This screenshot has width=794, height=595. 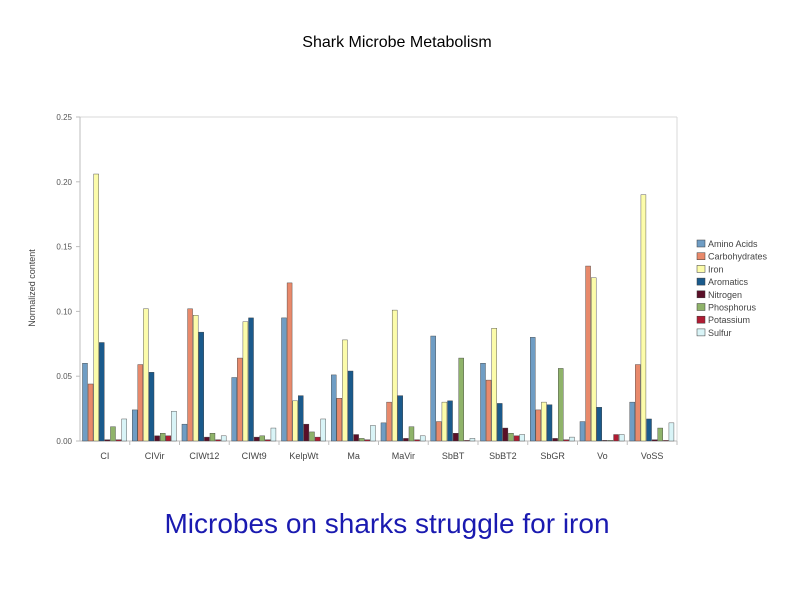 I want to click on slide-caption: Microbes on sharks struggle for iron, so click(x=387, y=523).